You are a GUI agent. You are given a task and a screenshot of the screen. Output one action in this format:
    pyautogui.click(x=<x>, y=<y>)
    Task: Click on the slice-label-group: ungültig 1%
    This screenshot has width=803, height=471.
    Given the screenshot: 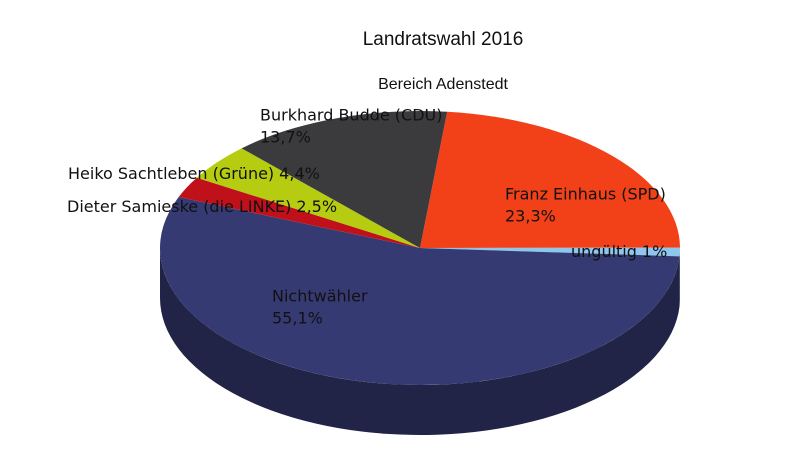 What is the action you would take?
    pyautogui.click(x=619, y=251)
    